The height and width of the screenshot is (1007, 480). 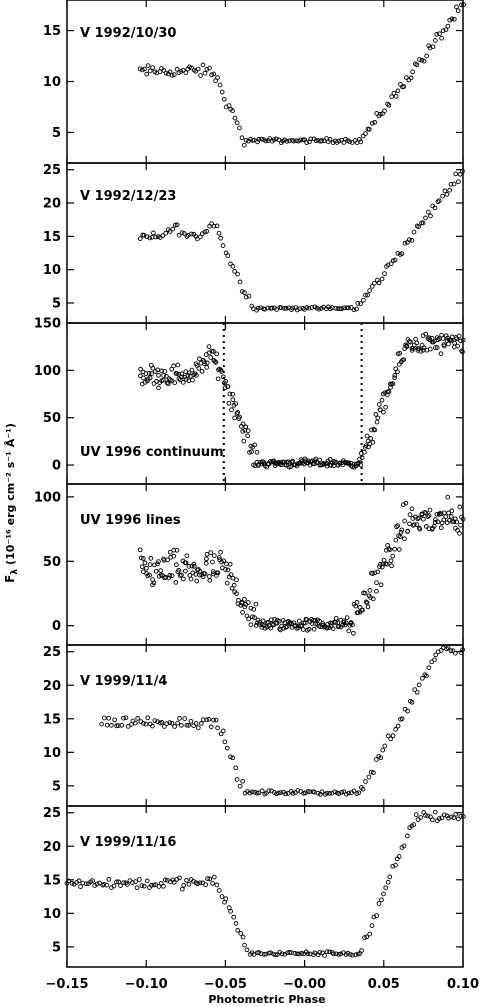 I want to click on y-tick-label: 5, so click(x=56, y=786).